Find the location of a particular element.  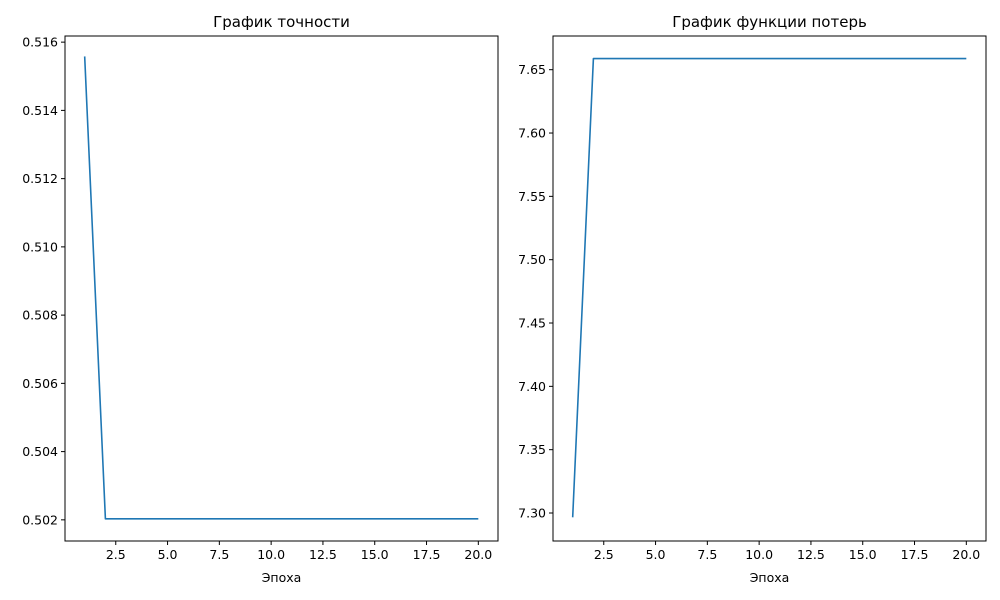

loss-chart-title: График функции потерь is located at coordinates (769, 22).